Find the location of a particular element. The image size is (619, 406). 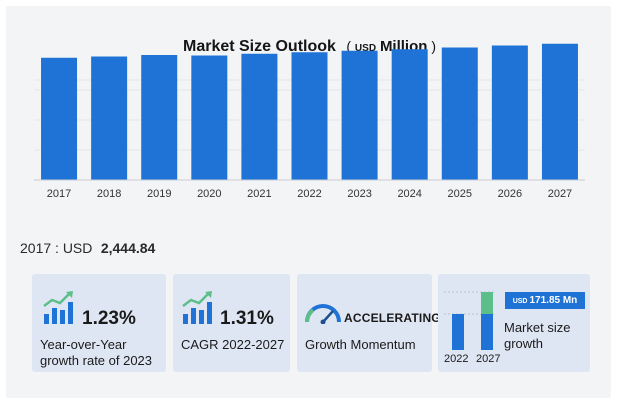

market-growth-badge: USD 171.85 Mn is located at coordinates (545, 300).